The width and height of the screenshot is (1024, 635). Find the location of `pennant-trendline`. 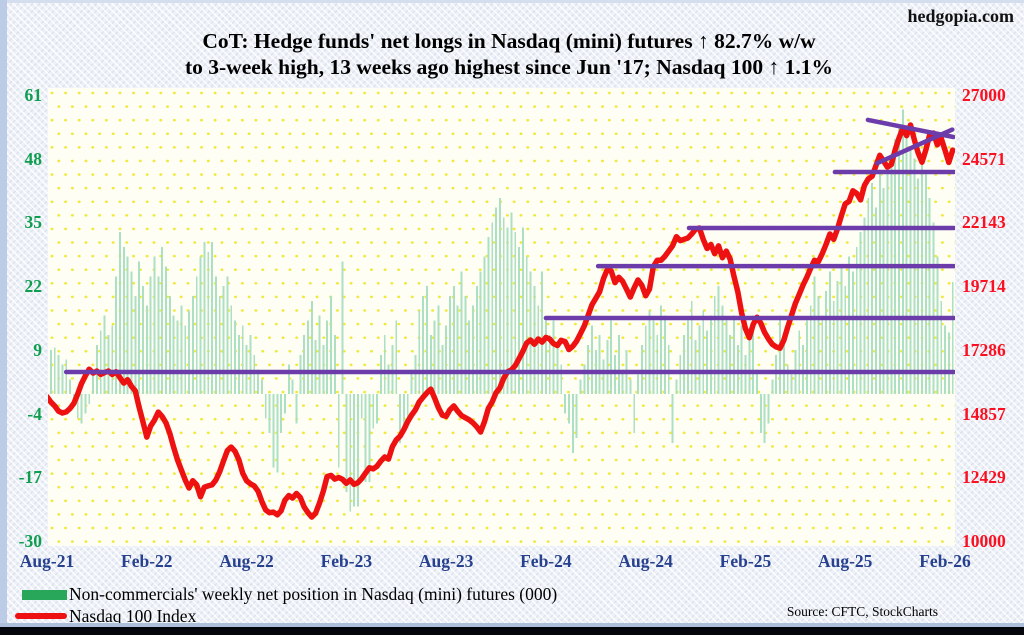

pennant-trendline is located at coordinates (914, 146).